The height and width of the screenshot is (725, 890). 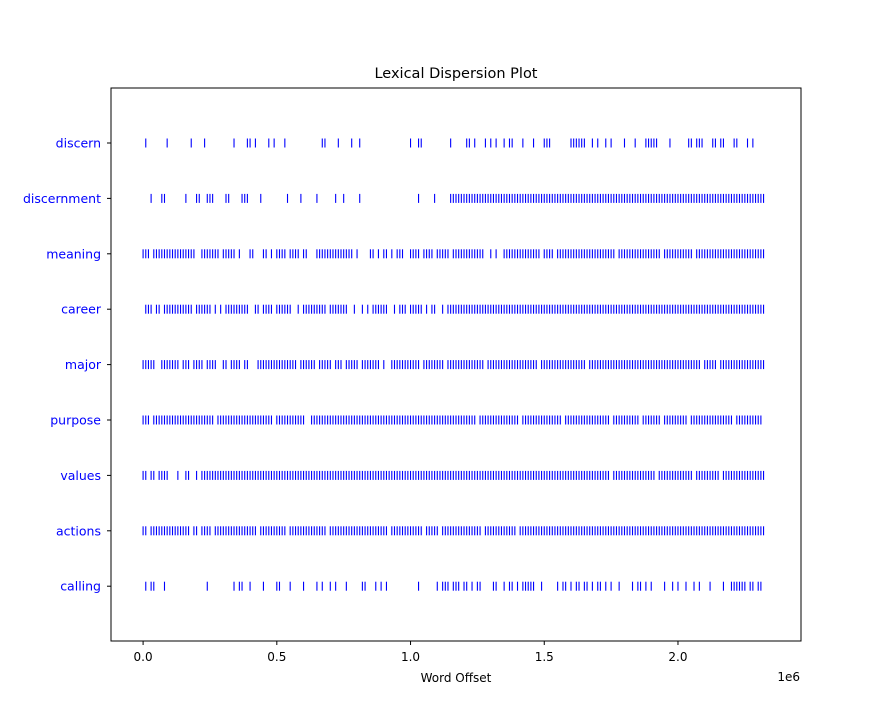 I want to click on x-axis-ticks: 0.0 0.5 1.0 1.5 2.0, so click(x=411, y=652).